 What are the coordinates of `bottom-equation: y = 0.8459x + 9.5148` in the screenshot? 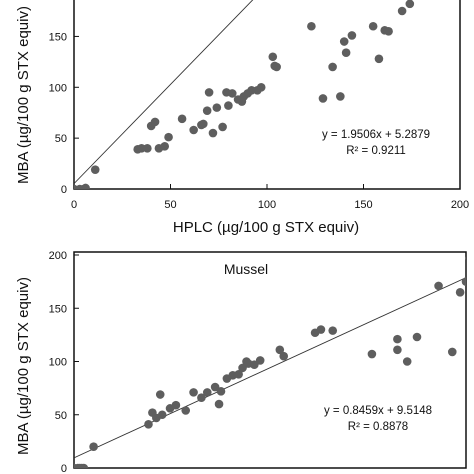 It's located at (378, 411).